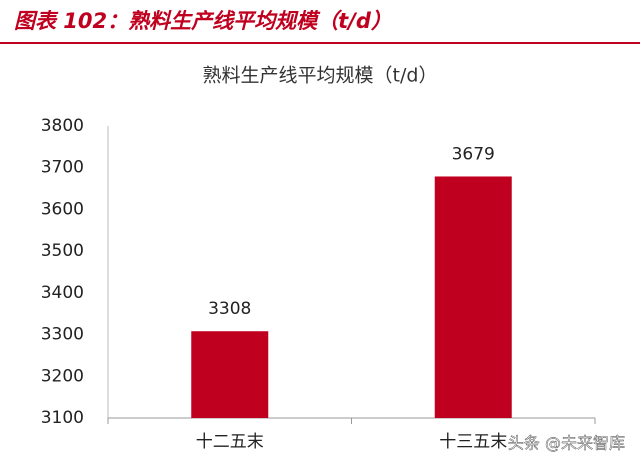 The height and width of the screenshot is (463, 640). What do you see at coordinates (62, 209) in the screenshot?
I see `y-tick-label: 3600` at bounding box center [62, 209].